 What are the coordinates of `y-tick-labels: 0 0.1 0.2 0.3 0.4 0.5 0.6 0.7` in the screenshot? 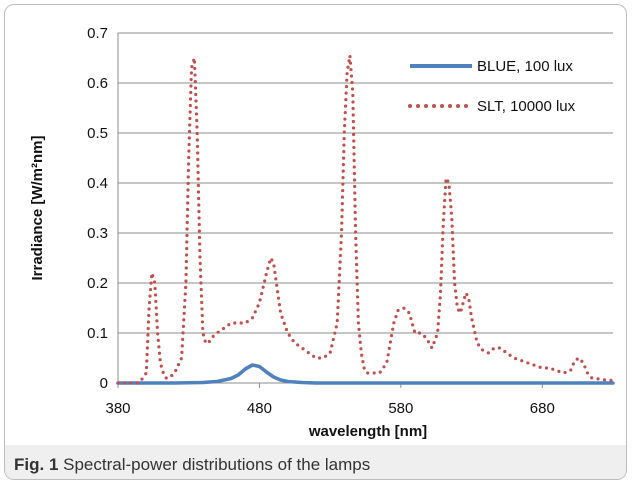 It's located at (97, 208).